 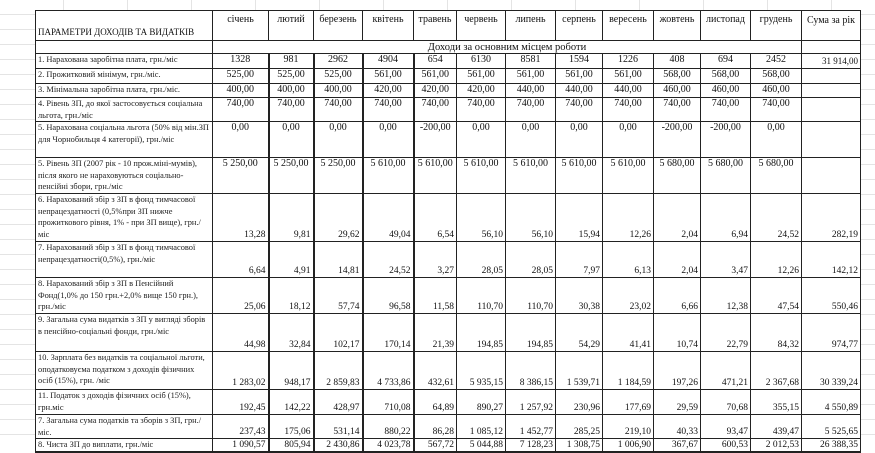 What do you see at coordinates (338, 332) in the screenshot?
I see `value-cell: 102,17` at bounding box center [338, 332].